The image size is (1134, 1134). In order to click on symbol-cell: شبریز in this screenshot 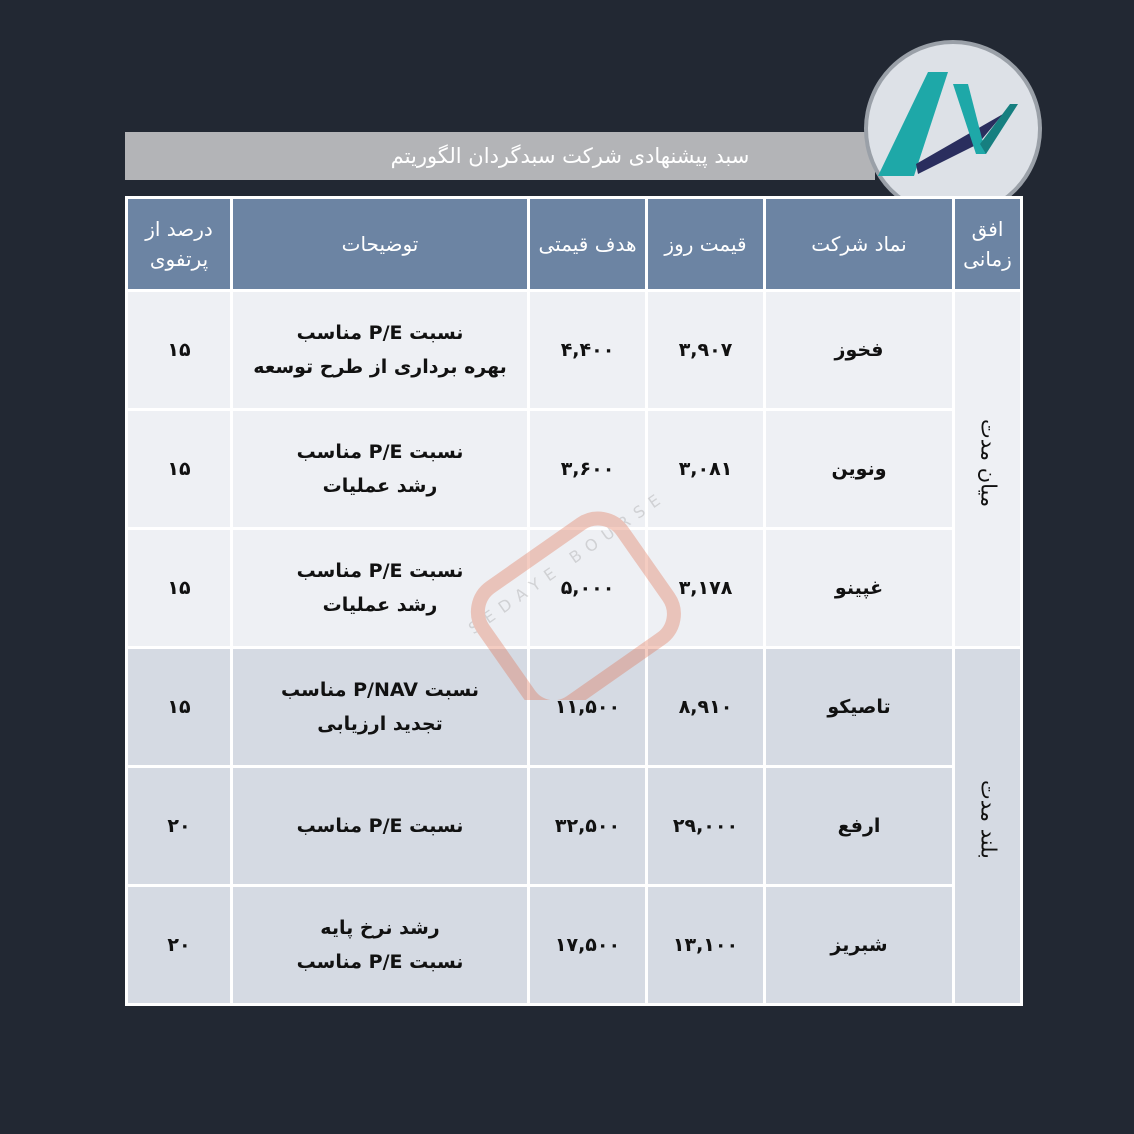, I will do `click(859, 945)`.